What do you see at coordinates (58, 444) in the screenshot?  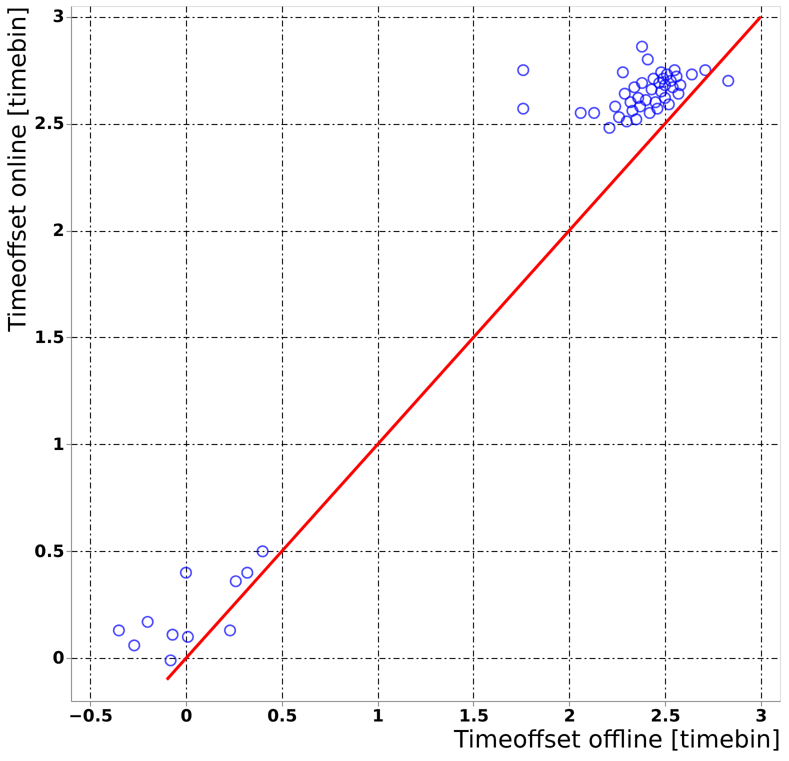 I see `y-tick-label: 1` at bounding box center [58, 444].